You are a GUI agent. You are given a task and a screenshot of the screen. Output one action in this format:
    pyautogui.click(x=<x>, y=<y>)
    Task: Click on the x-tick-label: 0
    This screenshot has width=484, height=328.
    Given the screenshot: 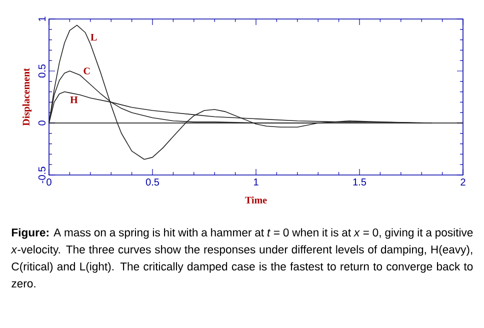 What is the action you would take?
    pyautogui.click(x=49, y=182)
    